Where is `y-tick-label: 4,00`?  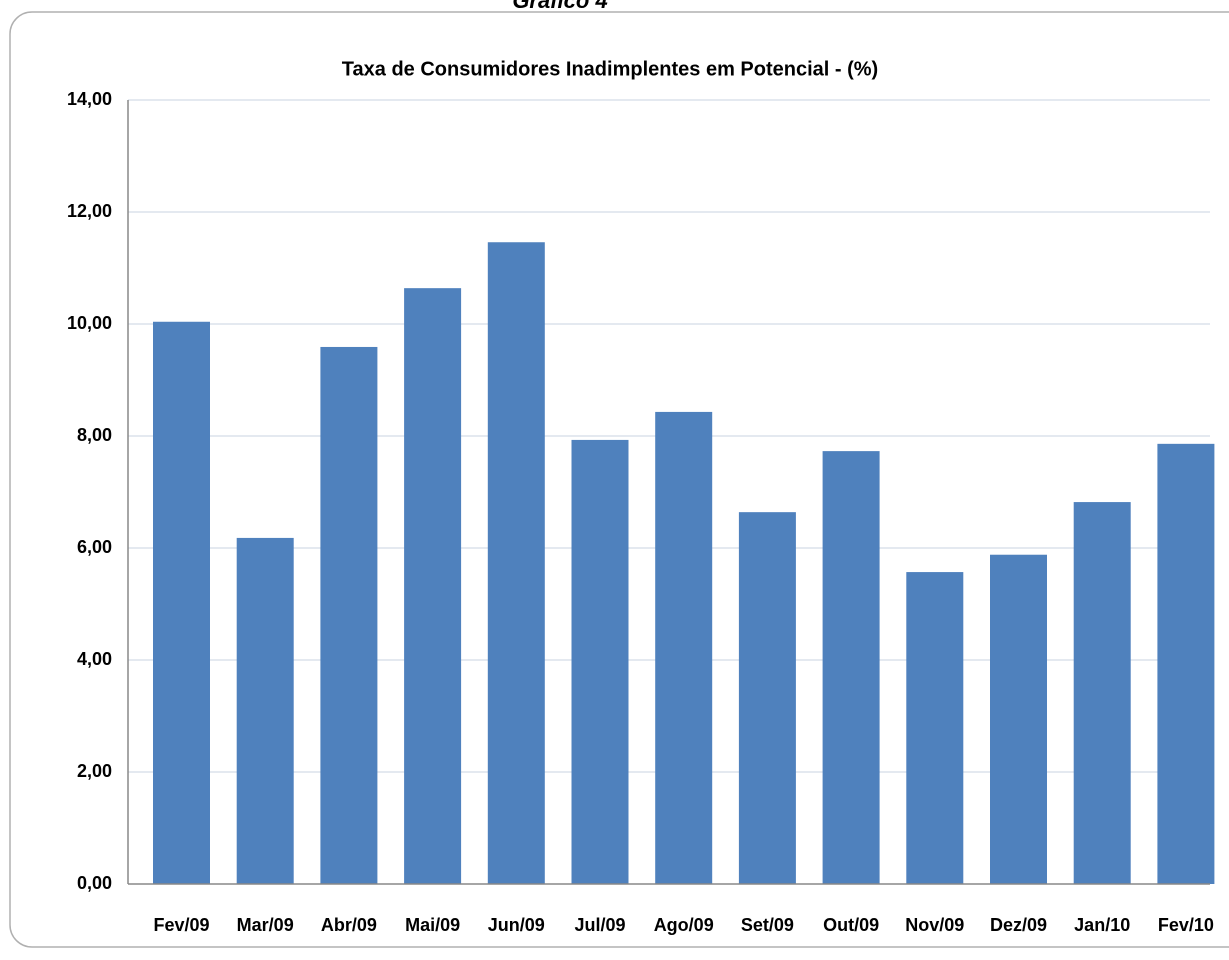 y-tick-label: 4,00 is located at coordinates (94, 659).